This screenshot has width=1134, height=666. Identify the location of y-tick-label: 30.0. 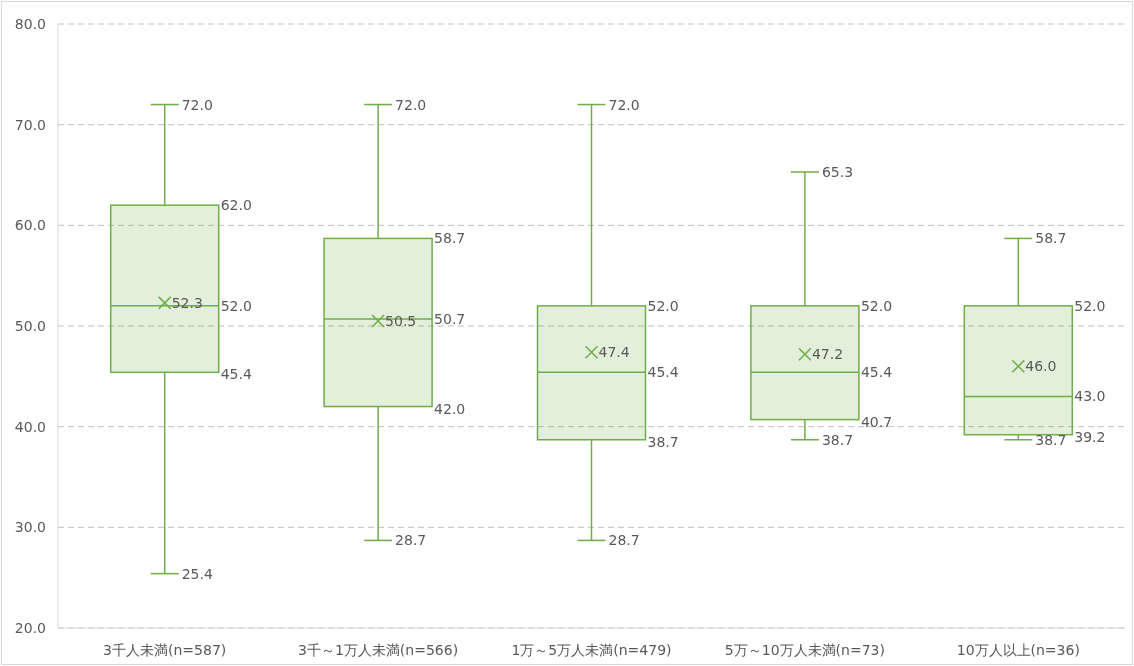
(30, 527).